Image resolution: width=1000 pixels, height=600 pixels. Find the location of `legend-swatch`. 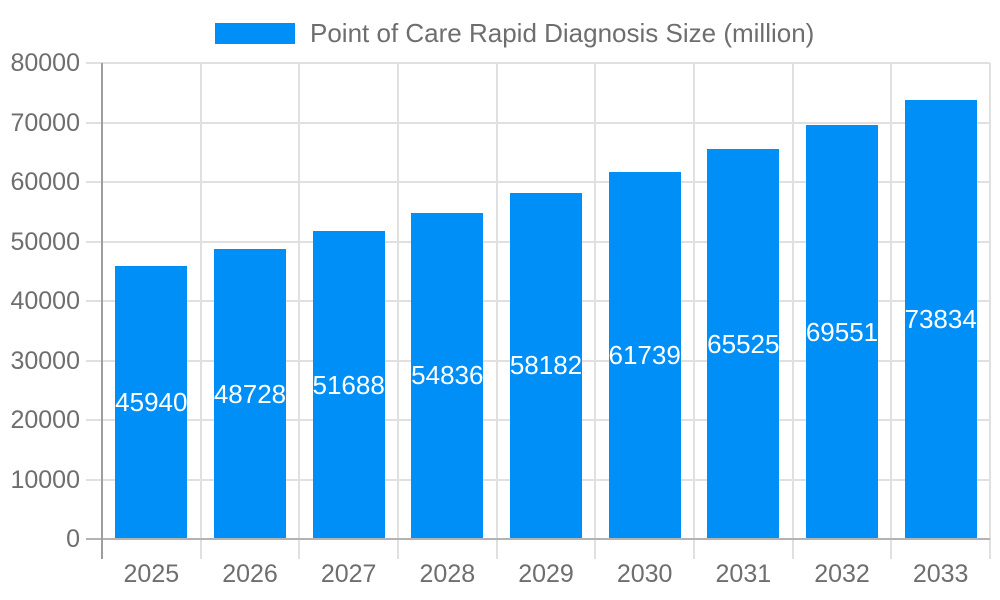

legend-swatch is located at coordinates (255, 33).